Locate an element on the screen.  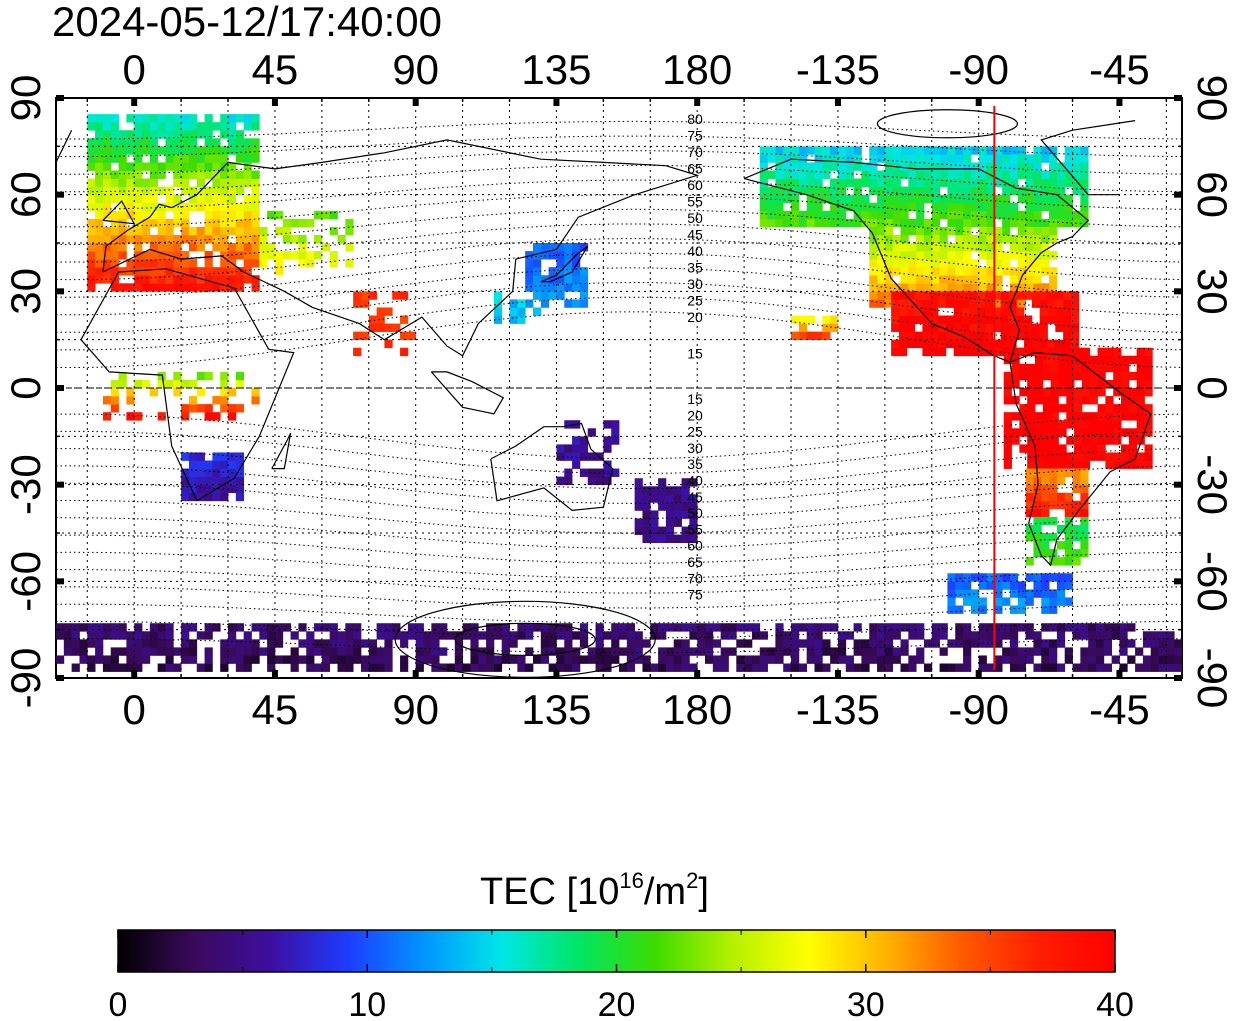
contour-label-north: 55 is located at coordinates (695, 202).